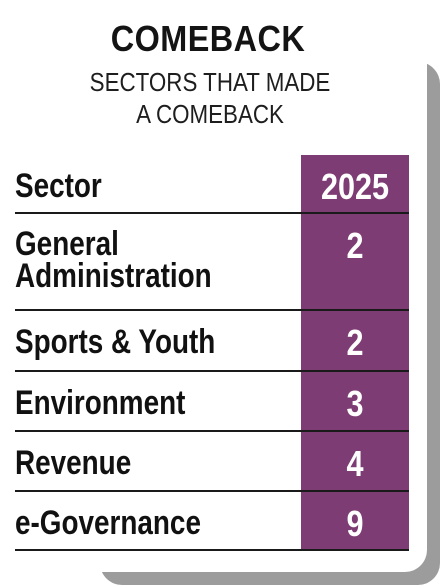  Describe the element at coordinates (113, 260) in the screenshot. I see `row-sector-label: General Administration` at that location.